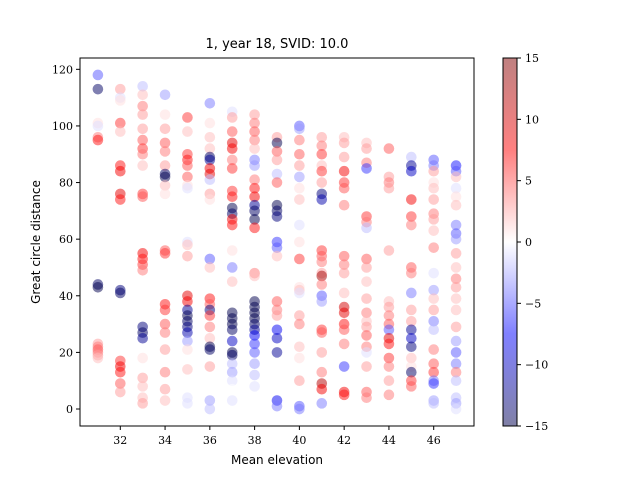 This screenshot has width=640, height=480. What do you see at coordinates (66, 352) in the screenshot?
I see `y-tick-label: 20` at bounding box center [66, 352].